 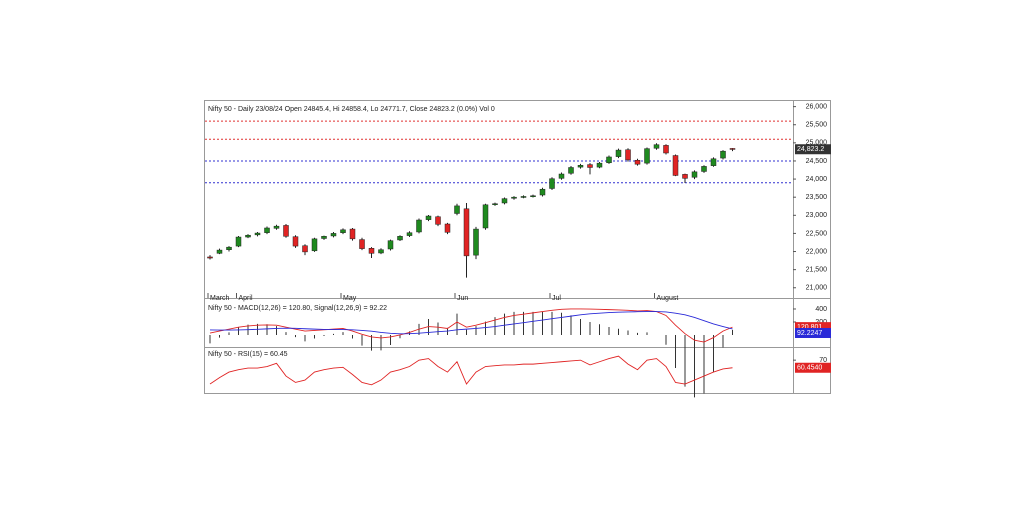 I want to click on y-tick-label: 24,000, so click(x=817, y=179).